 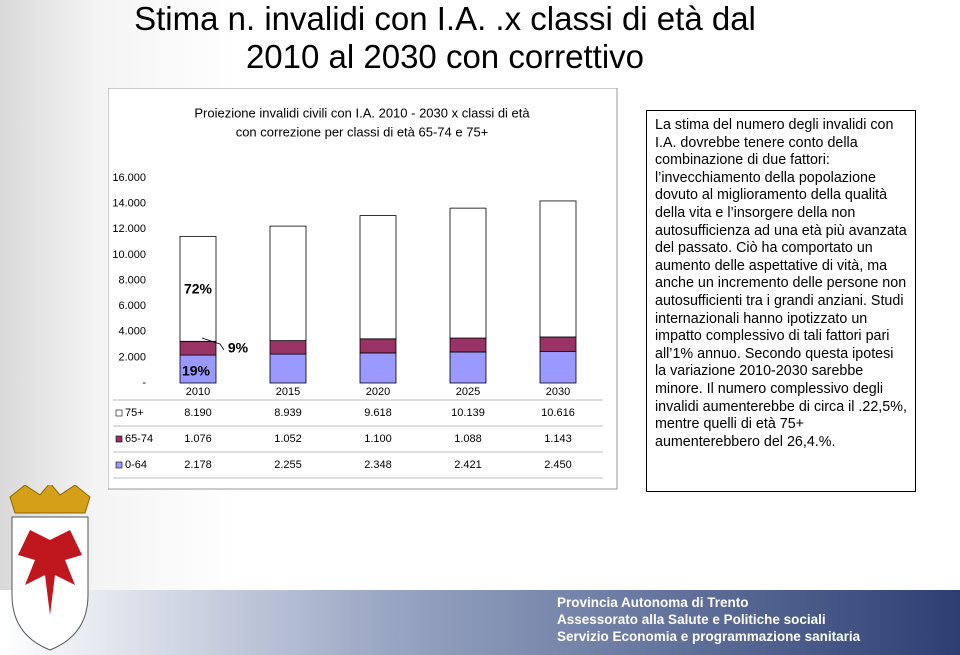 What do you see at coordinates (468, 392) in the screenshot?
I see `x-tick-label: 2025` at bounding box center [468, 392].